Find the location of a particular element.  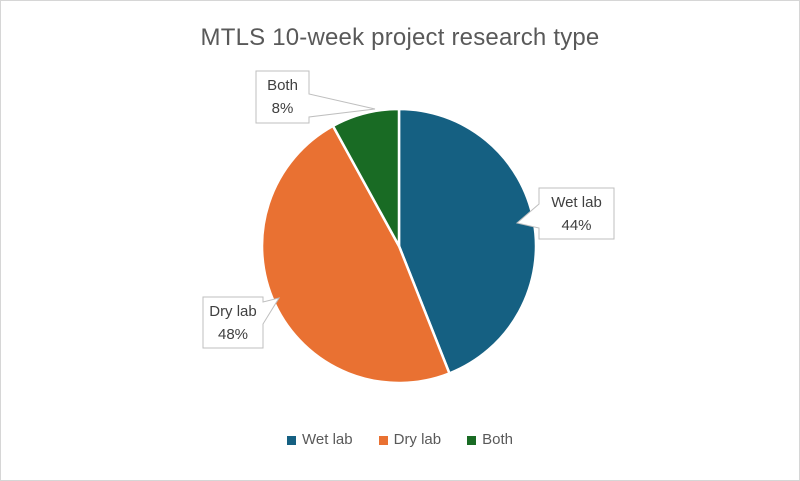

callout-bubble-dry-lab is located at coordinates (241, 322).